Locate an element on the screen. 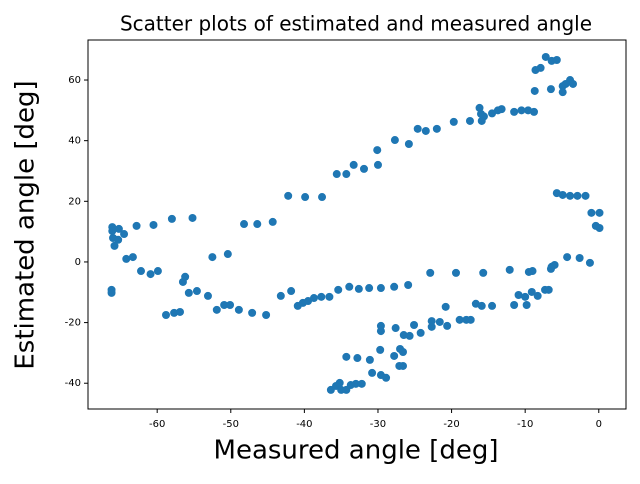  x-tick-label: -30 is located at coordinates (378, 424).